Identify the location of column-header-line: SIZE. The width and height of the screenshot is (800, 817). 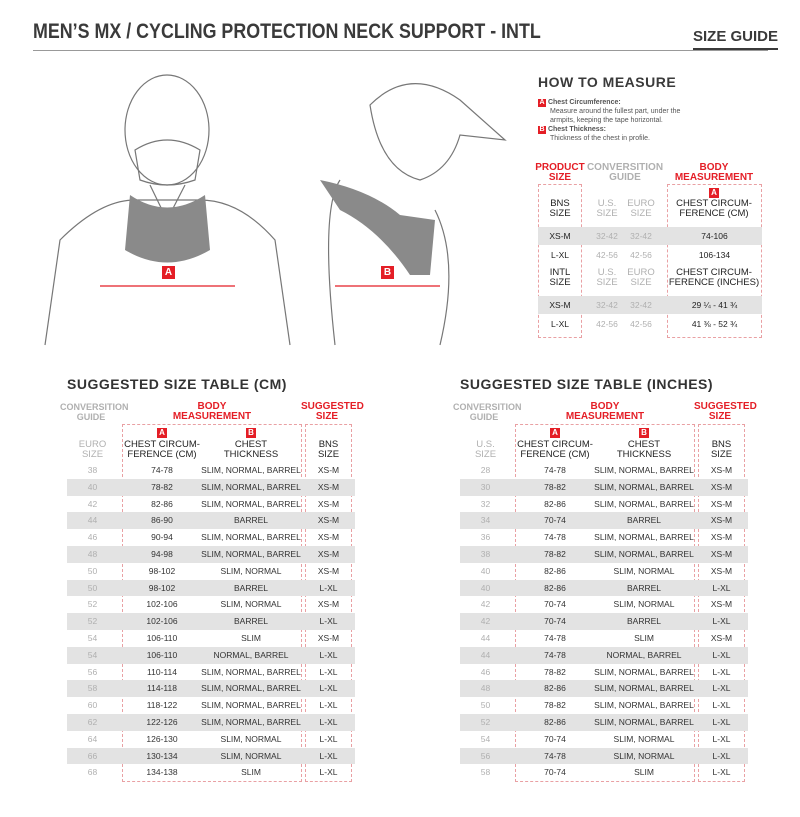
(721, 454).